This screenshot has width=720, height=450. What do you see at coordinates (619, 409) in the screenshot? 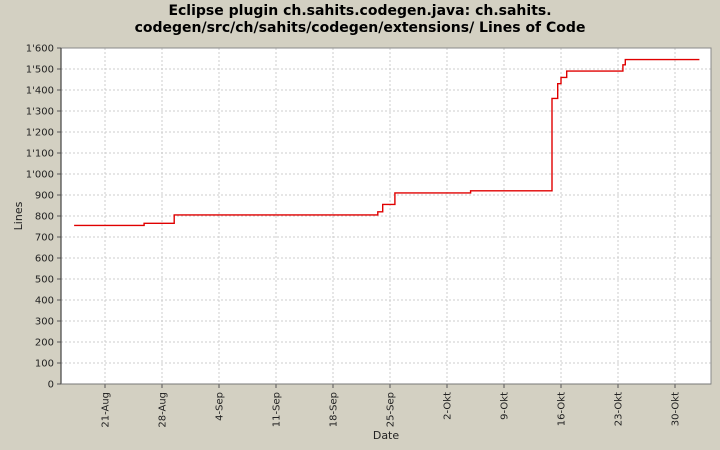
I see `x-tick-label: 23-Okt` at bounding box center [619, 409].